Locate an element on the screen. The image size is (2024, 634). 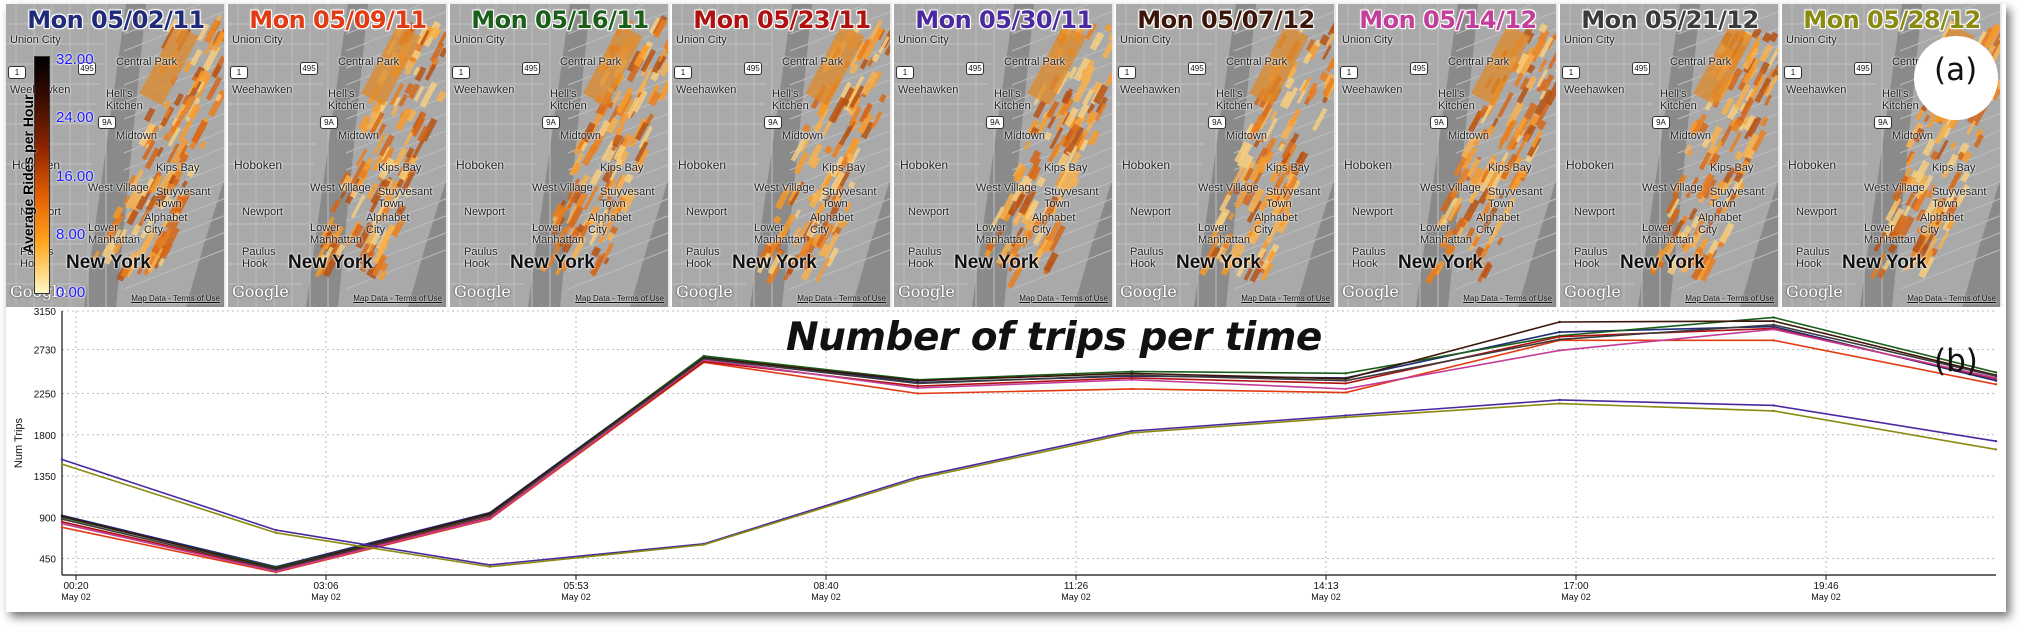
map-date-title: Mon 05/02/11 is located at coordinates (116, 20).